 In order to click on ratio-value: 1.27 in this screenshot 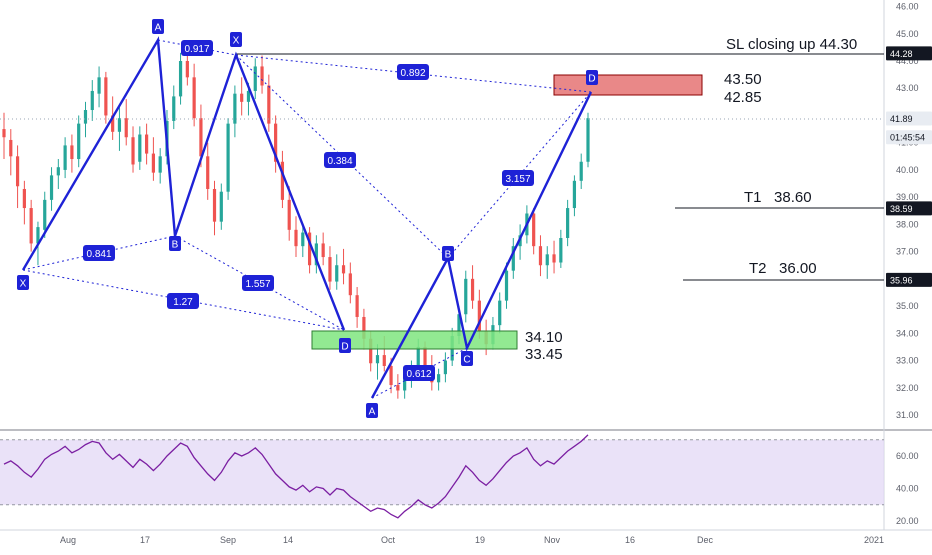, I will do `click(183, 302)`.